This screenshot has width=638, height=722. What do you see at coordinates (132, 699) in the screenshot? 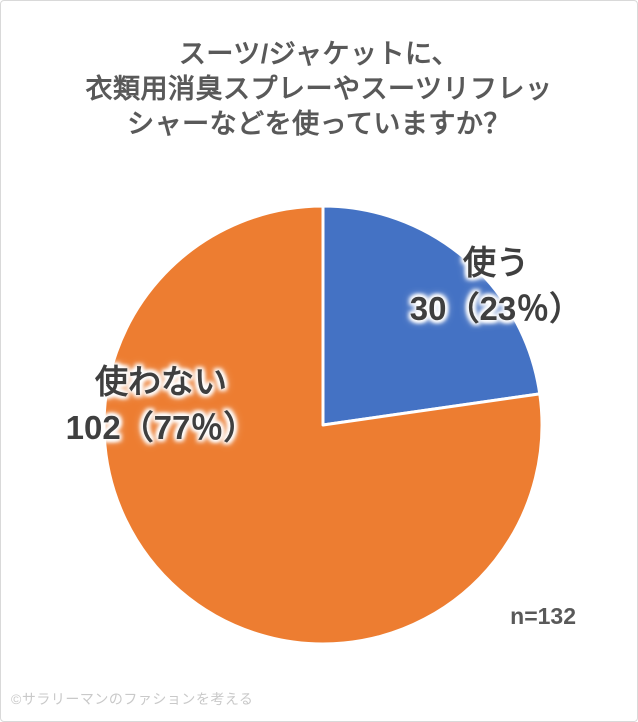
I see `copyright-credit: ©サラリーマンのファションを考える` at bounding box center [132, 699].